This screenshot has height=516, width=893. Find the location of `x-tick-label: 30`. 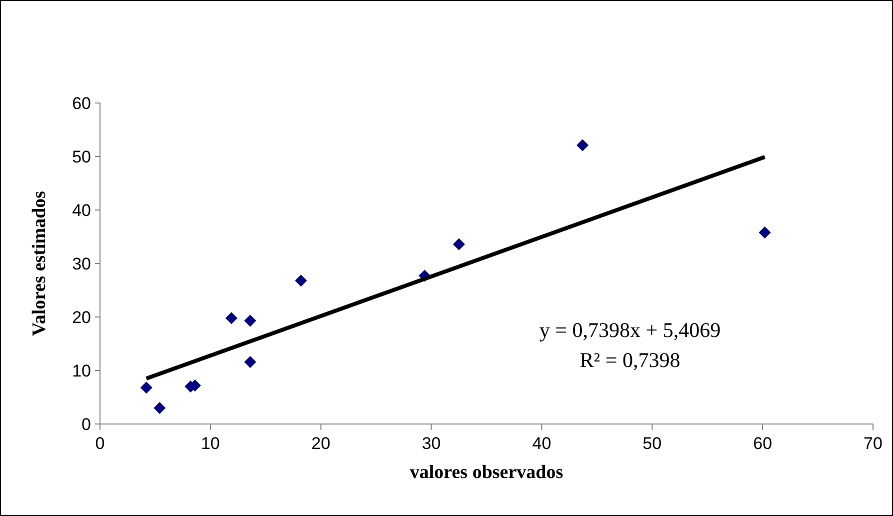

x-tick-label: 30 is located at coordinates (431, 443).